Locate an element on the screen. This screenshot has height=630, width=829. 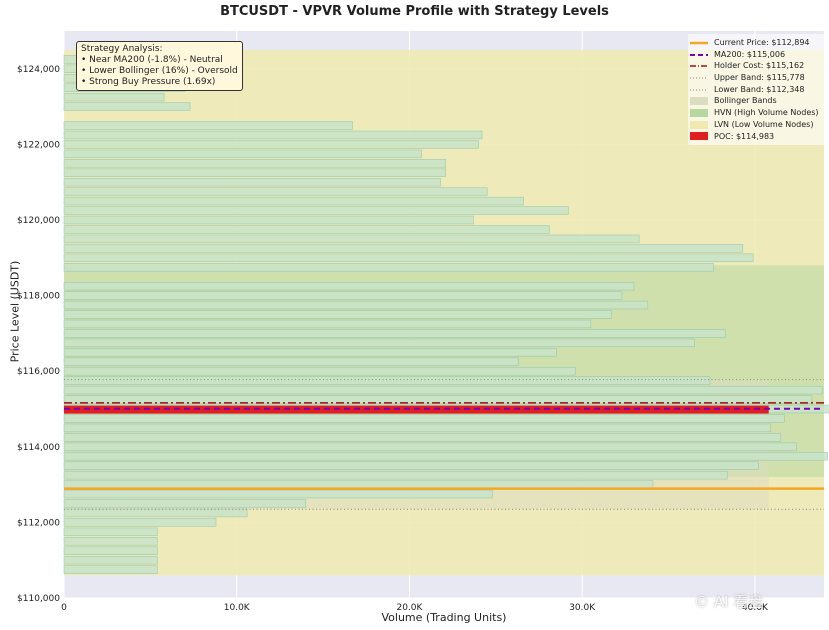
legend-swatch-upper-band is located at coordinates (699, 78).